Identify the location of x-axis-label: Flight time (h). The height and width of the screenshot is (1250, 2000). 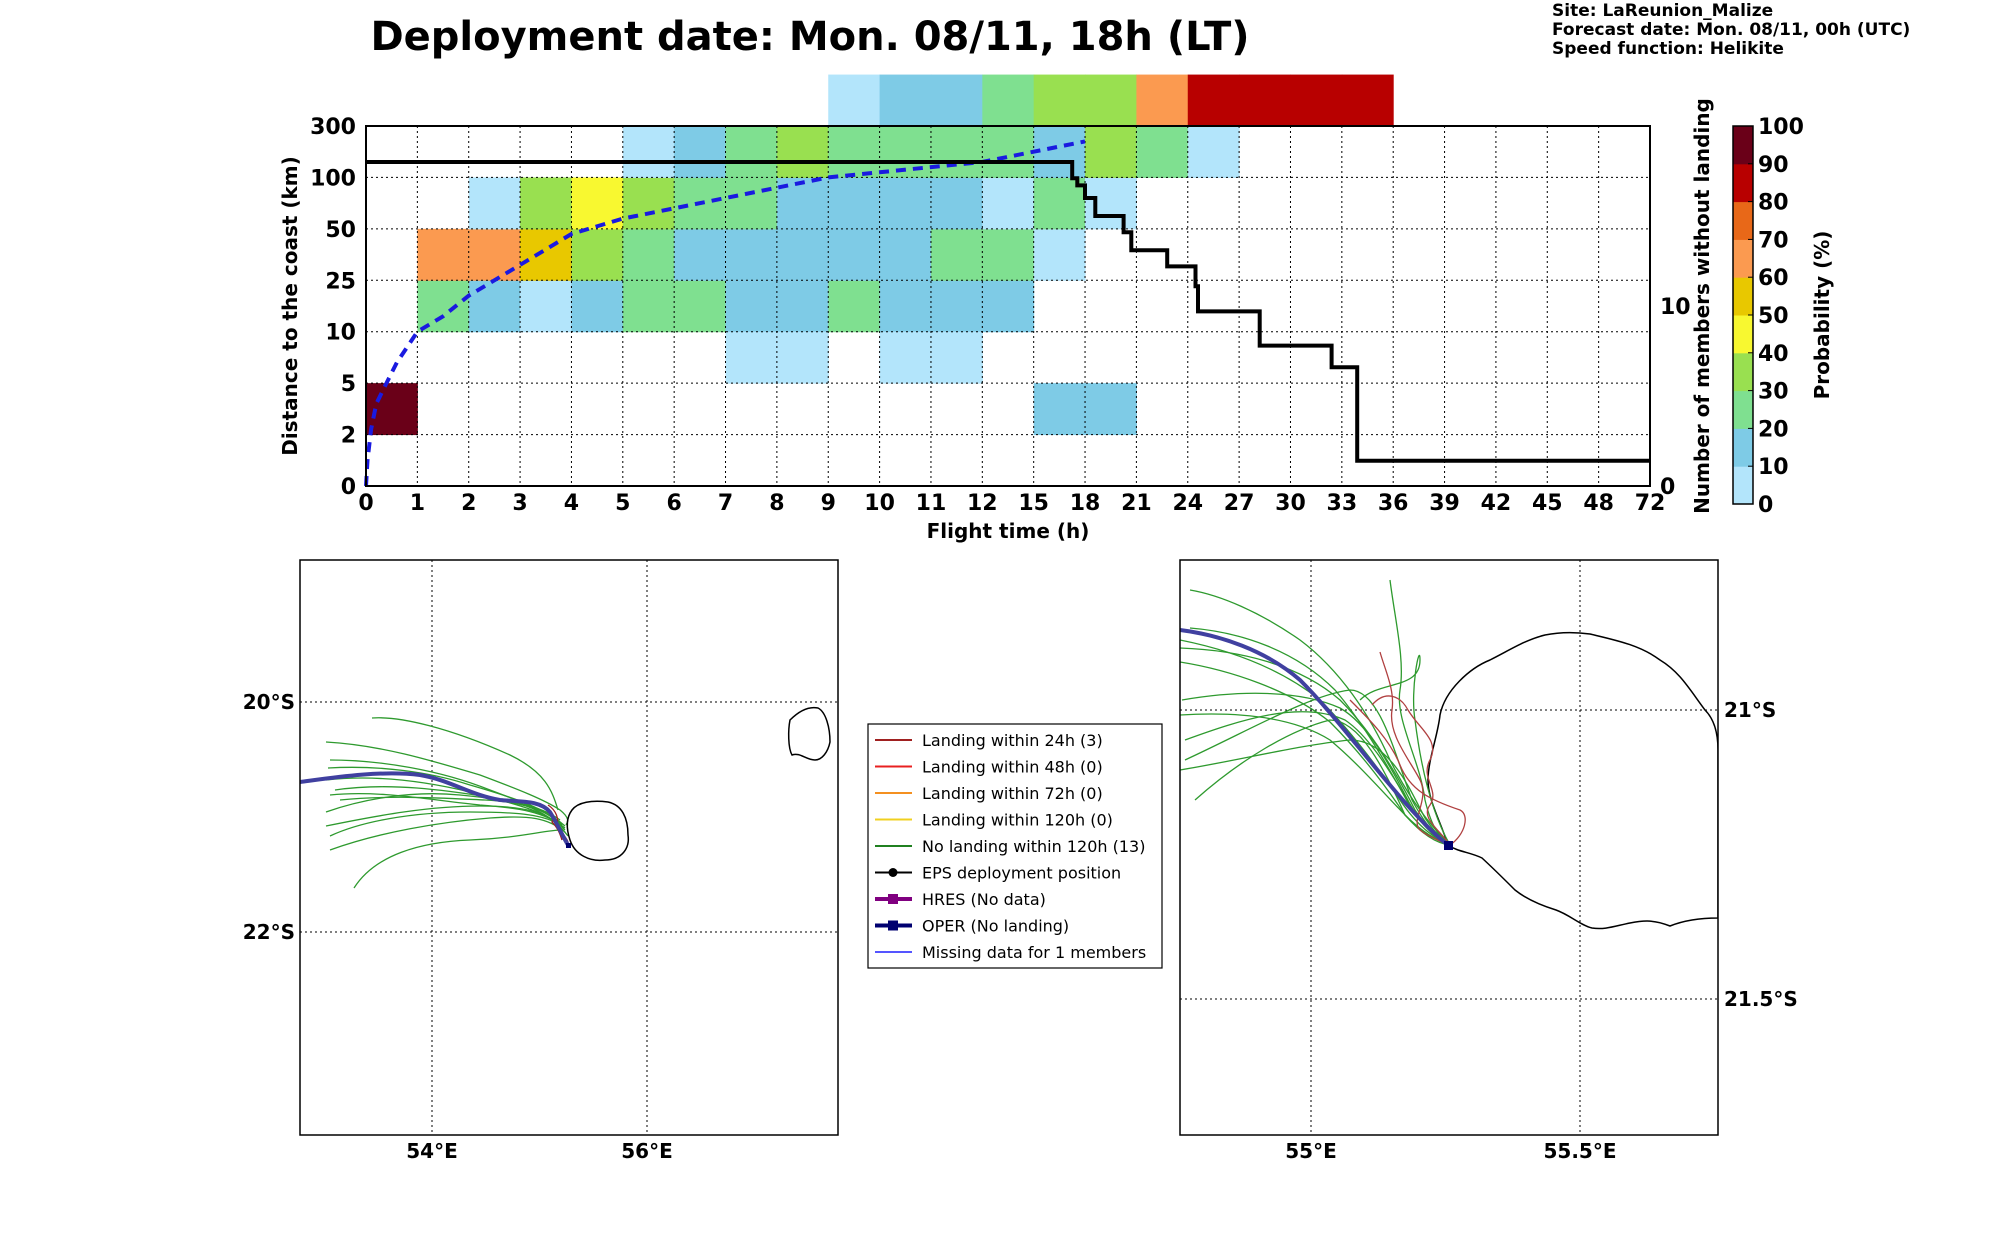
(1008, 531).